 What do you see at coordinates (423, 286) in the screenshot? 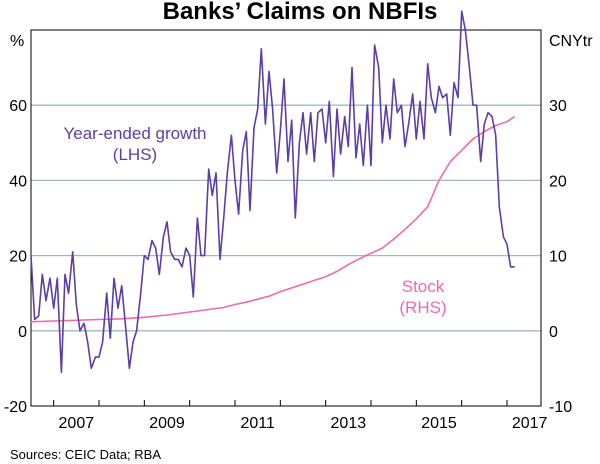
I see `series-label-stock: Stock` at bounding box center [423, 286].